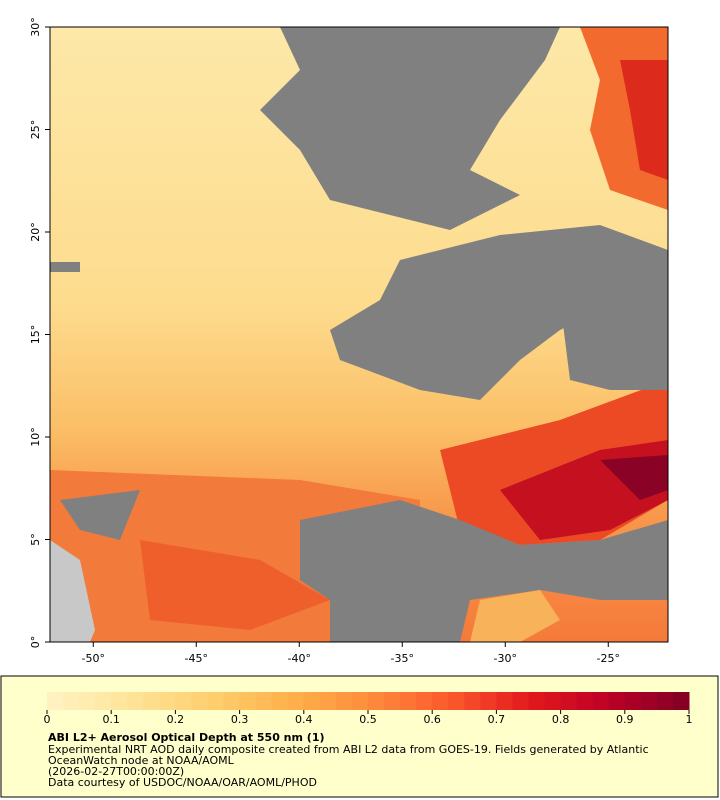 Image resolution: width=720 pixels, height=800 pixels. What do you see at coordinates (35, 335) in the screenshot?
I see `y-tick-label: 15°` at bounding box center [35, 335].